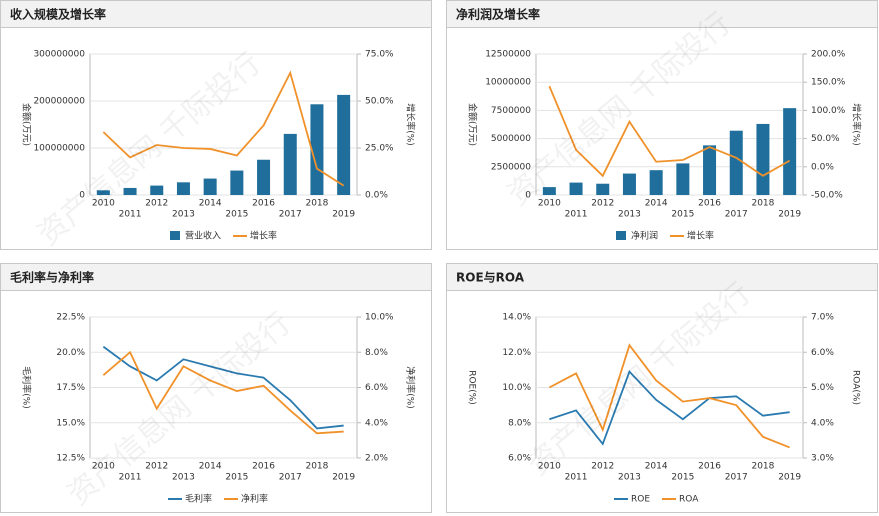 This screenshot has width=879, height=516. I want to click on y2-axis-title: ROA(%), so click(856, 387).